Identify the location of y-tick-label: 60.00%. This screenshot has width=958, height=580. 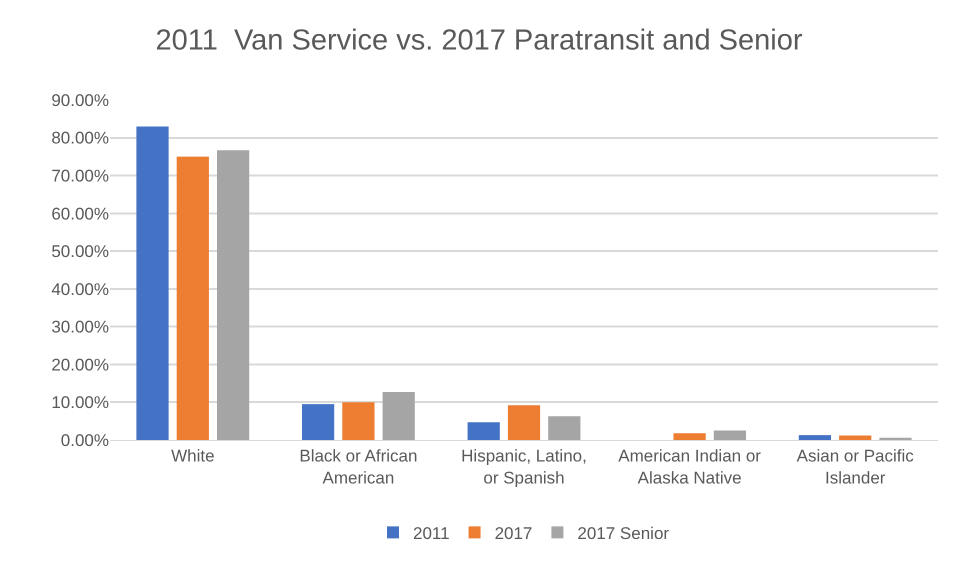
(80, 214).